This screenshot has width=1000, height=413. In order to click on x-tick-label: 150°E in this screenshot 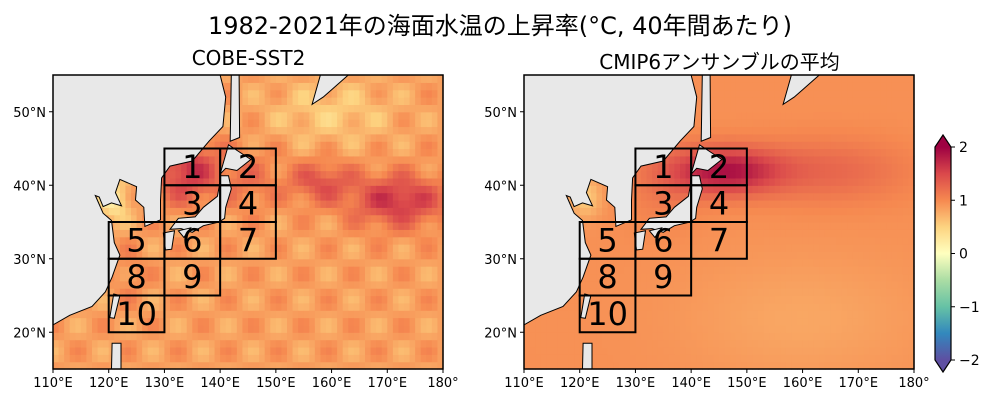, I will do `click(276, 383)`.